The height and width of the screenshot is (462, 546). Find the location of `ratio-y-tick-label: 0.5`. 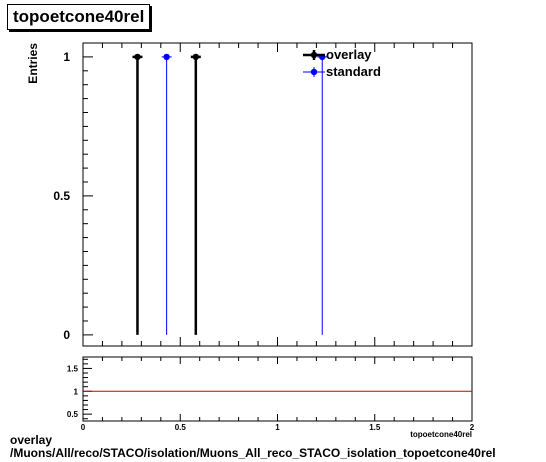

ratio-y-tick-label: 0.5 is located at coordinates (73, 414).